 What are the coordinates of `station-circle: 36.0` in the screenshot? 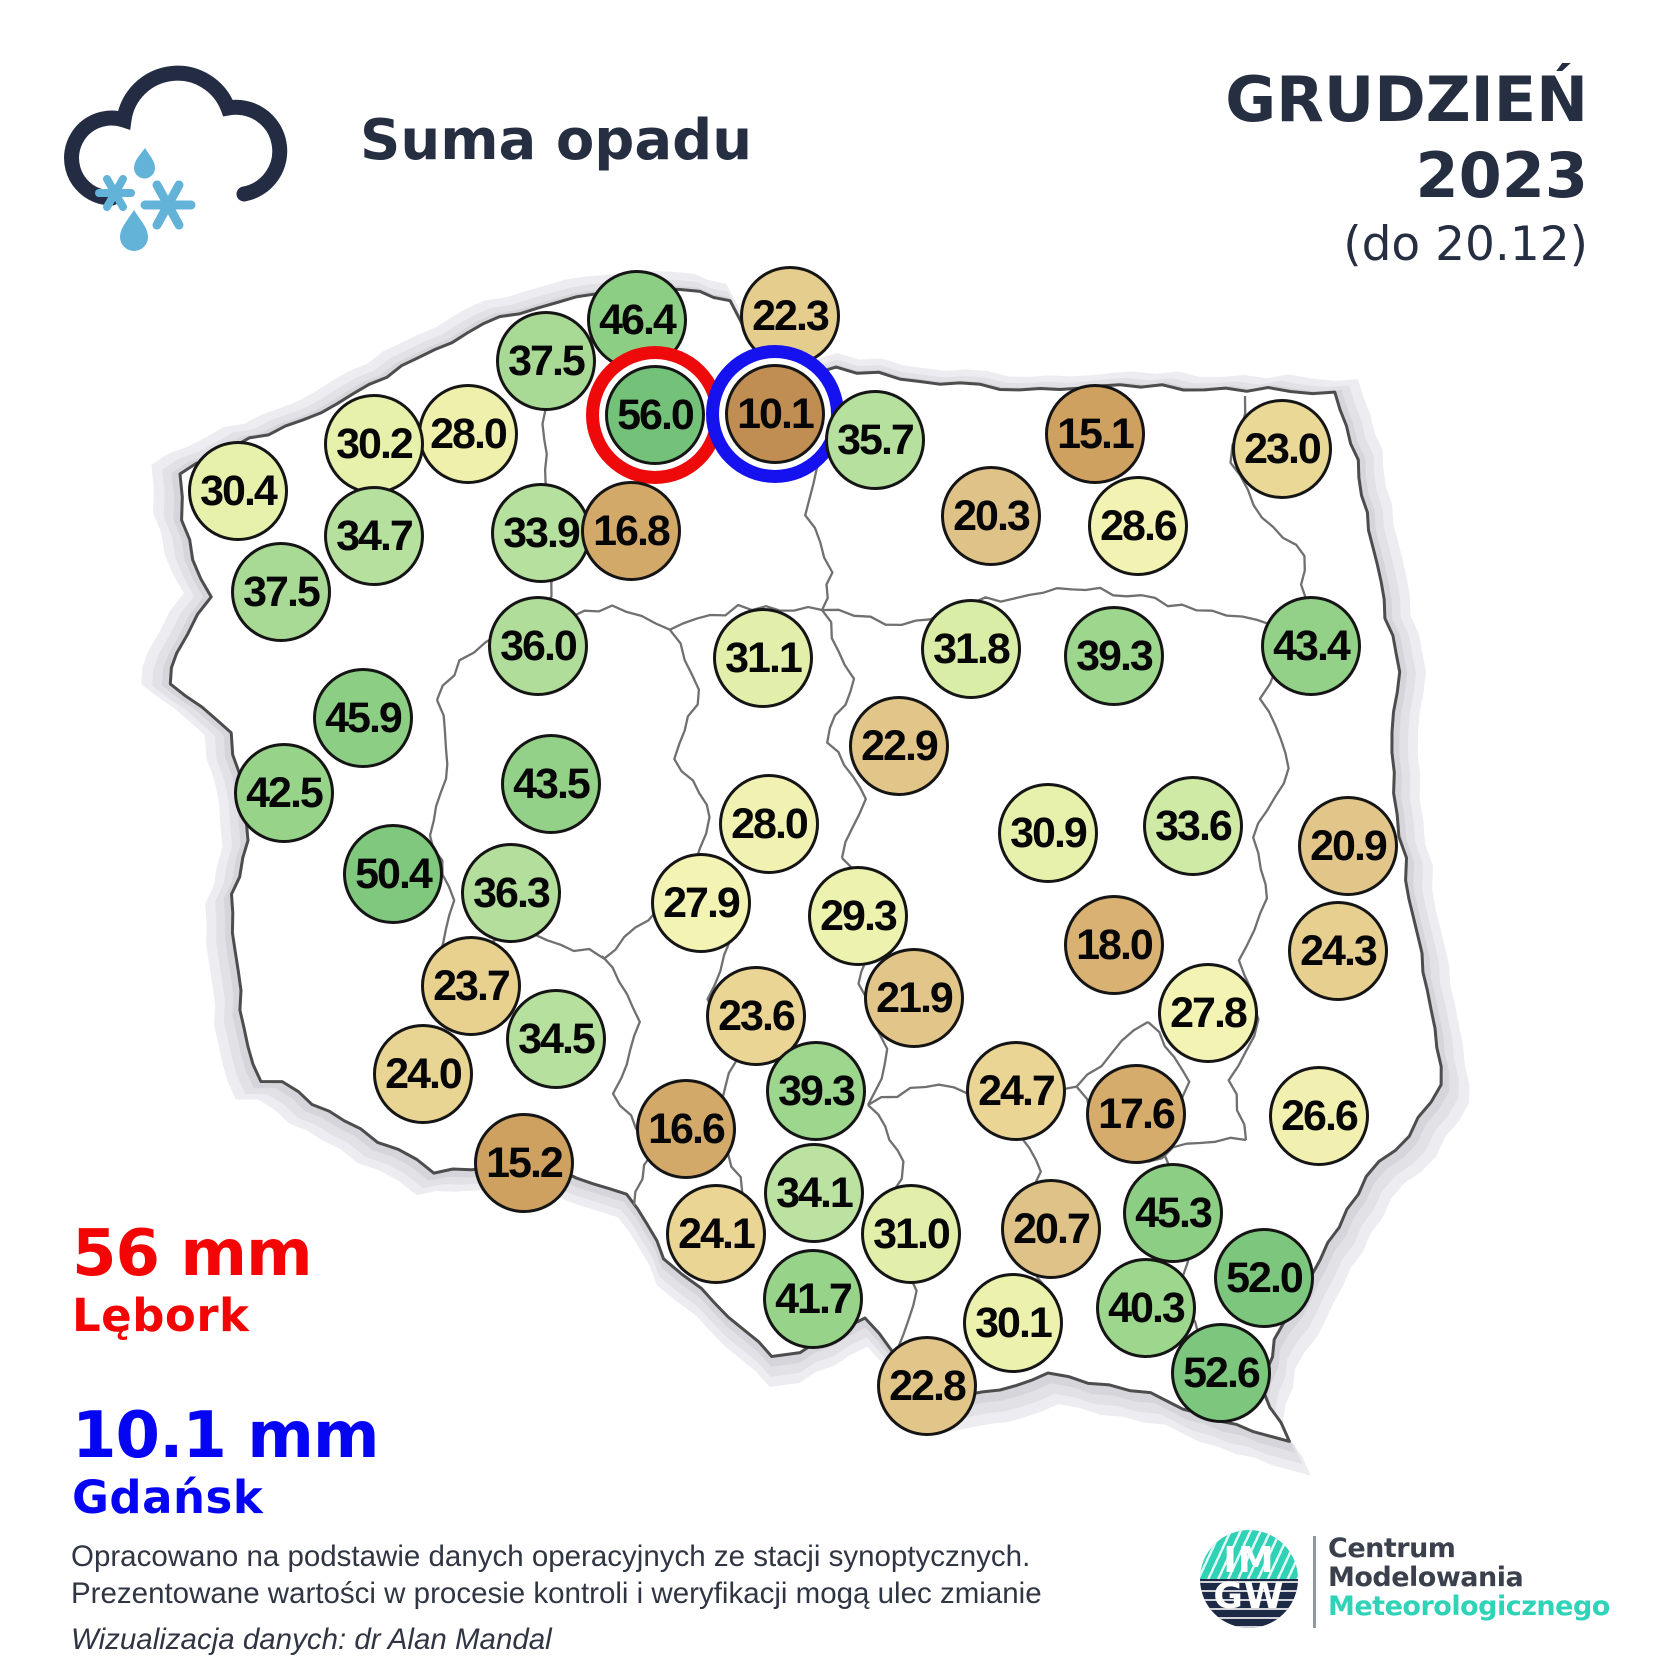 It's located at (538, 646).